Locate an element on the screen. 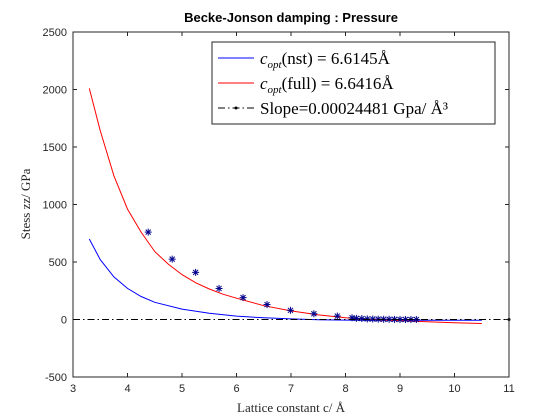 This screenshot has height=420, width=560. legend-box is located at coordinates (353, 83).